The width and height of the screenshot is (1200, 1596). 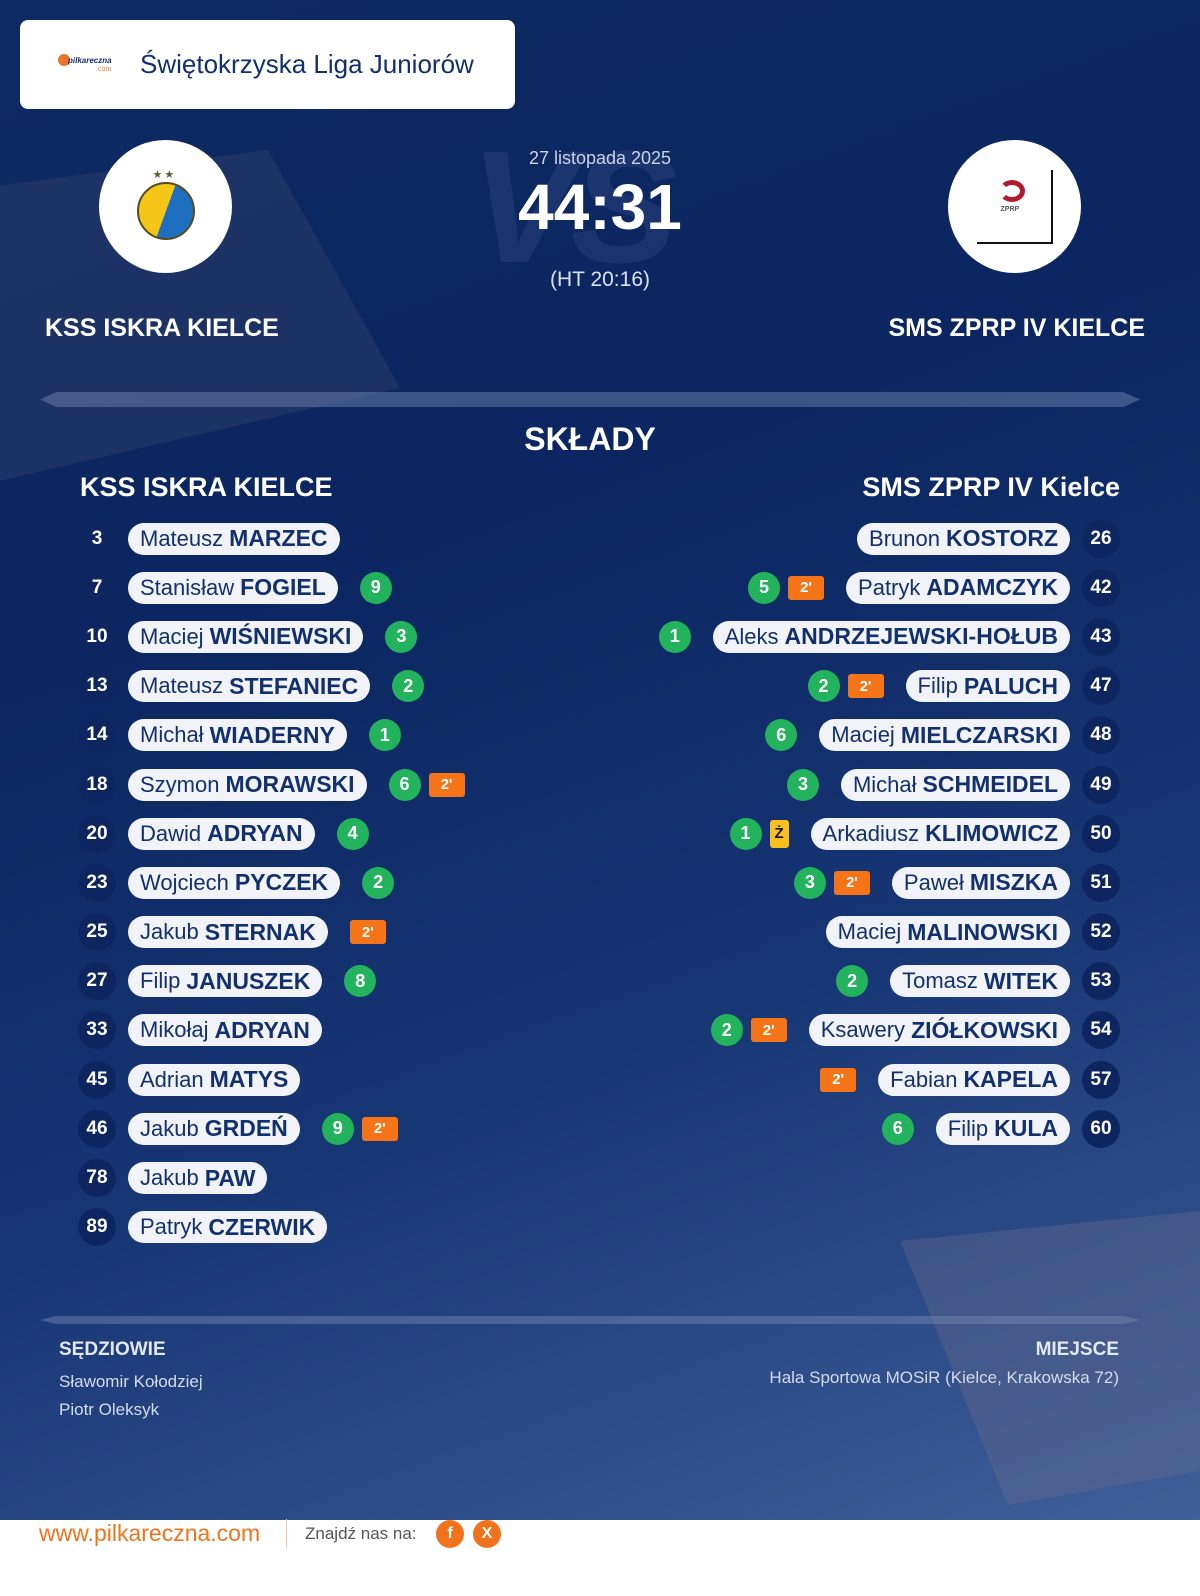 What do you see at coordinates (97, 1030) in the screenshot?
I see `player-number: 33` at bounding box center [97, 1030].